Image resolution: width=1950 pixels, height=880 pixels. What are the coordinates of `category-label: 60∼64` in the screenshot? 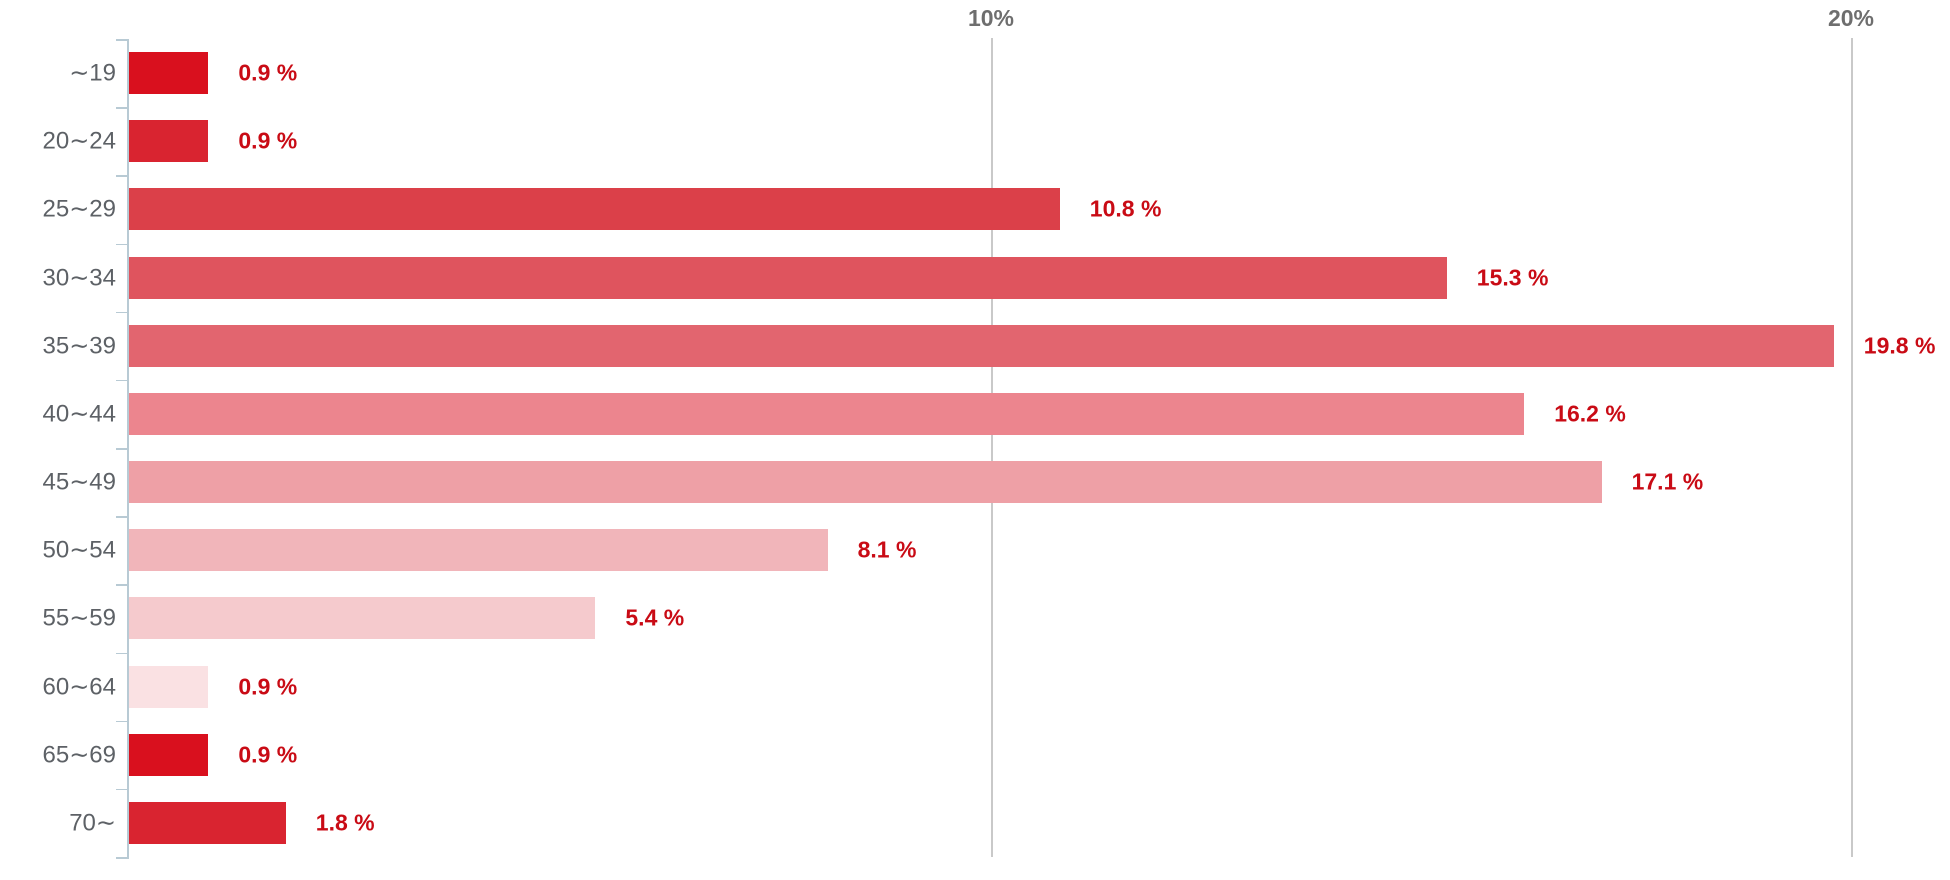 It's located at (79, 687).